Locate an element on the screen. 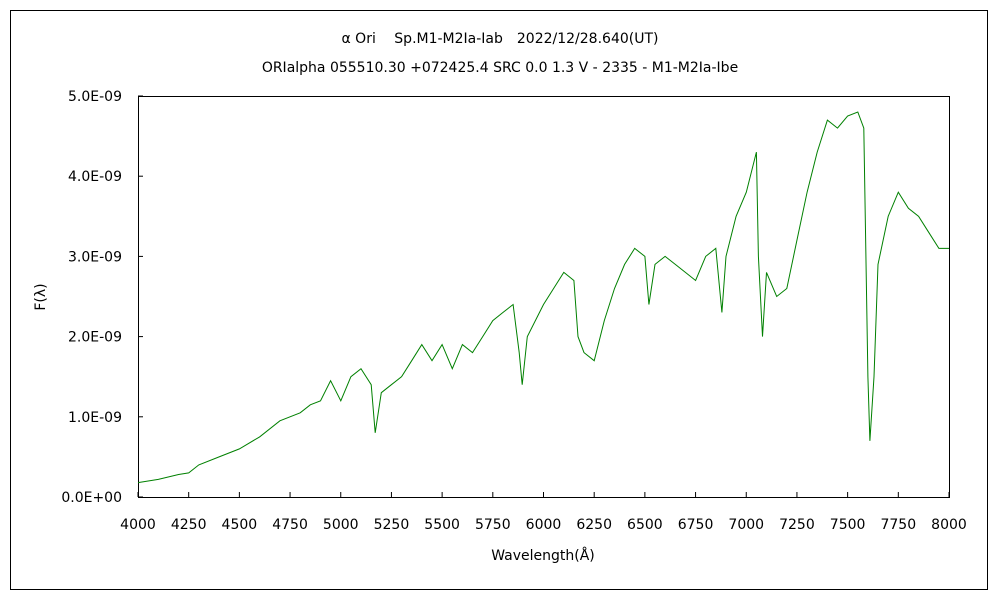 This screenshot has width=1000, height=600. x-tick-label: 7750 is located at coordinates (898, 525).